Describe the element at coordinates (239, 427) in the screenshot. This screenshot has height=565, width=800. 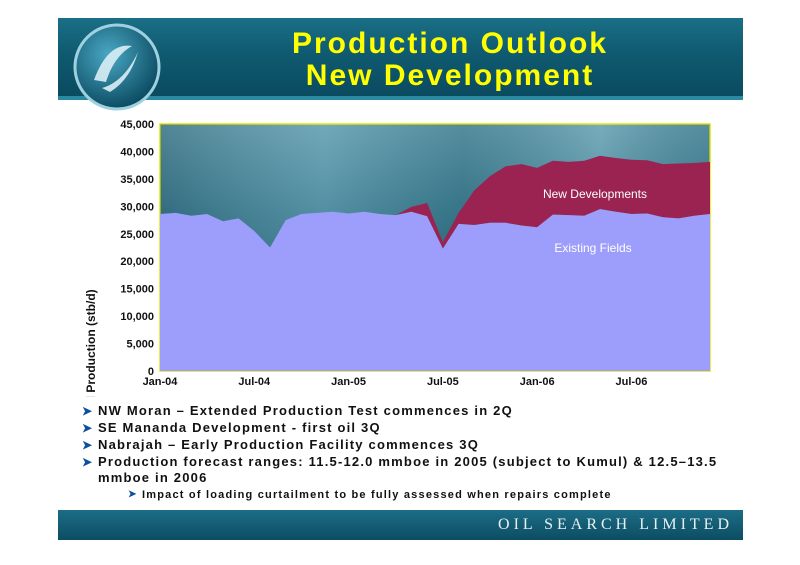
I see `bullet-text: SE Mananda Development - first oil 3Q` at that location.